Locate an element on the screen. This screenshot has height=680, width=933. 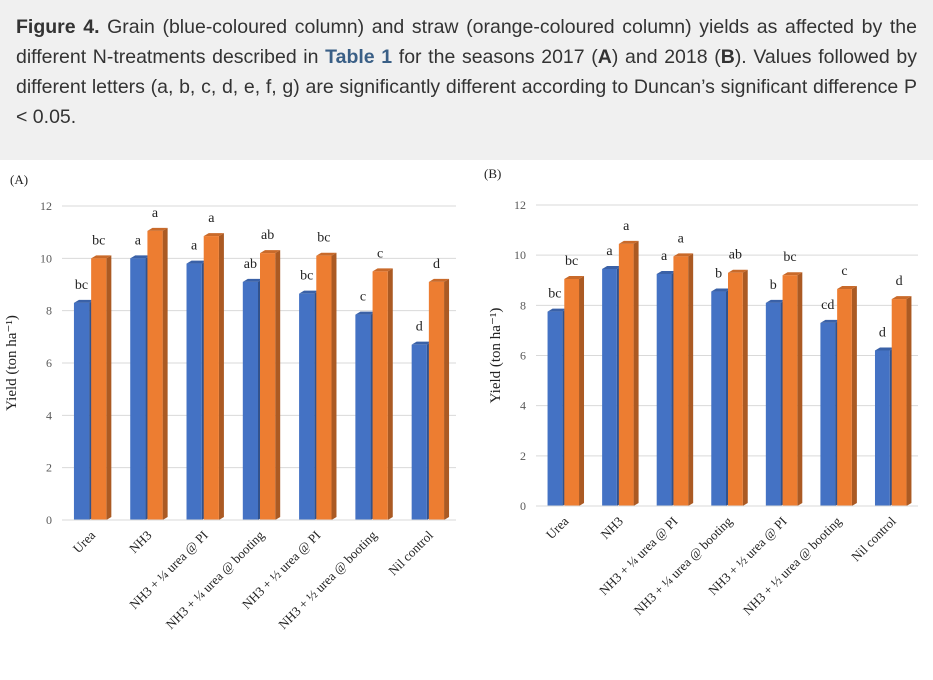
caption-season-a: A is located at coordinates (605, 57).